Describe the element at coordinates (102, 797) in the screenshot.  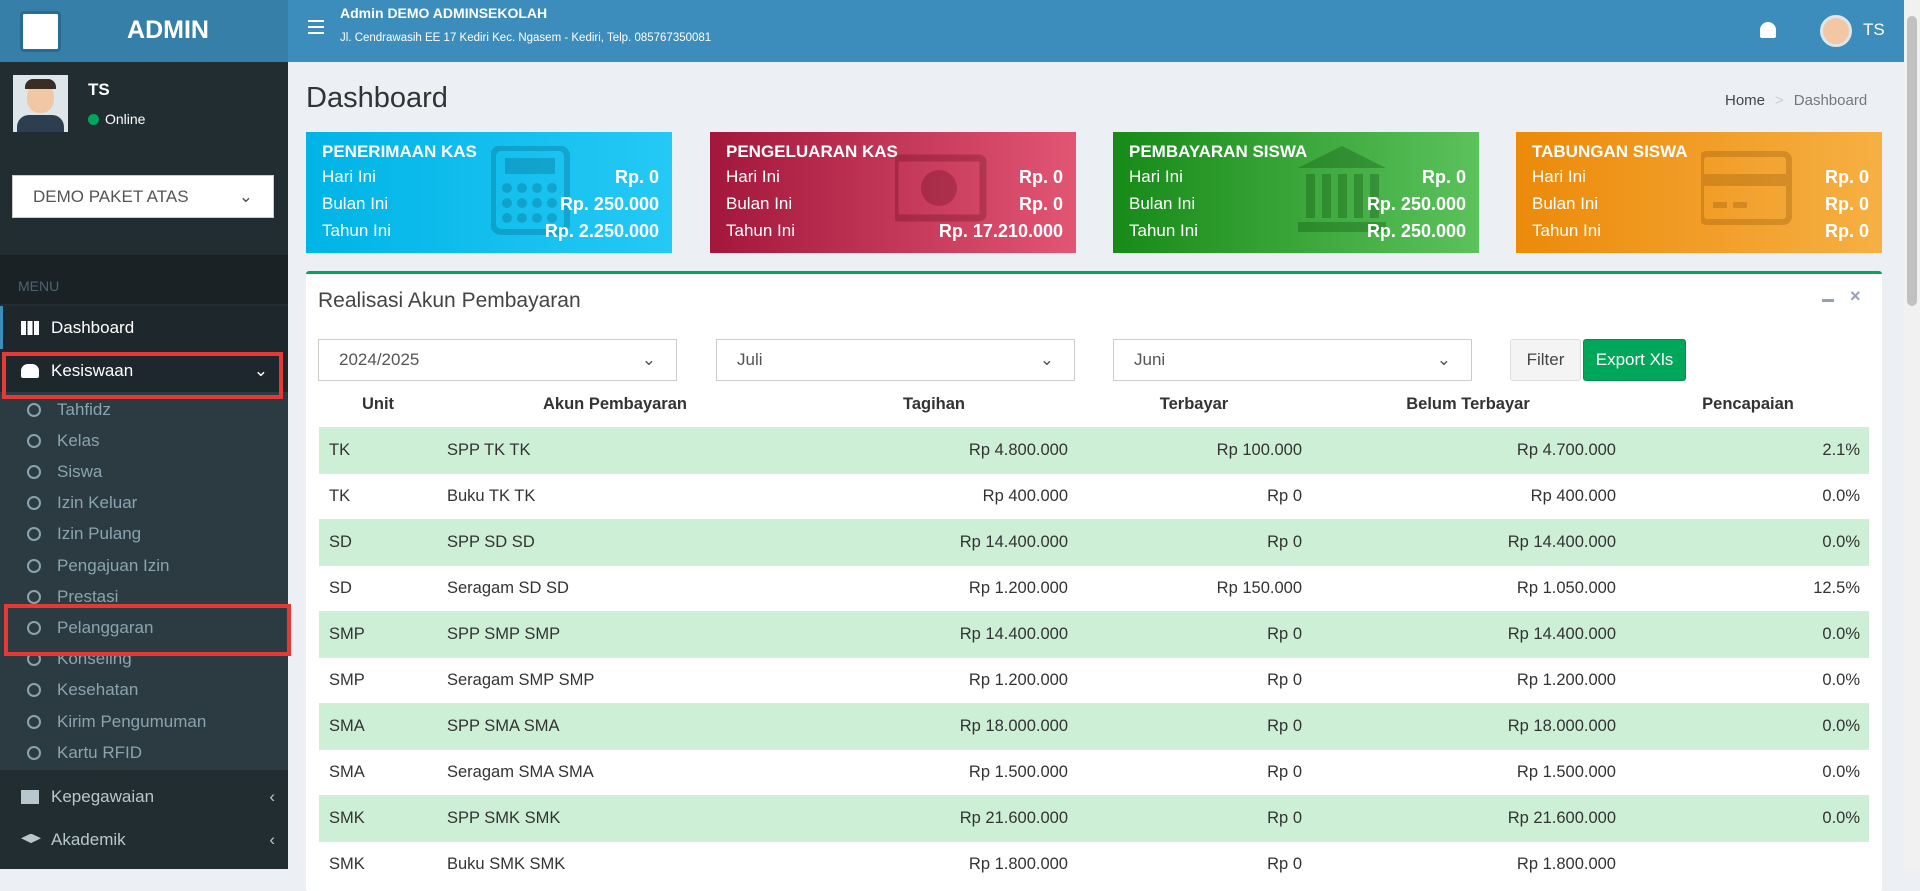
I see `menu-label: Kepegawaian` at that location.